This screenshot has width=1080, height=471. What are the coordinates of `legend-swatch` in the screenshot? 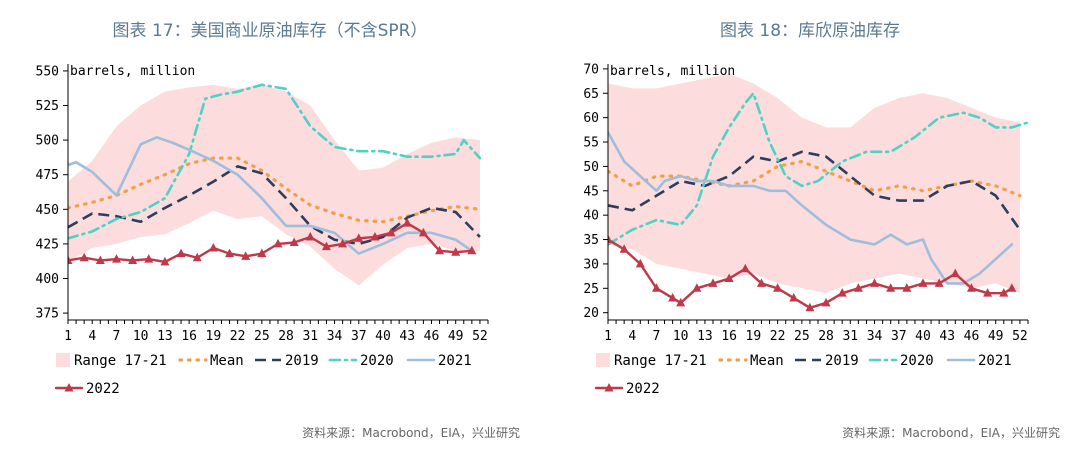 It's located at (63, 360).